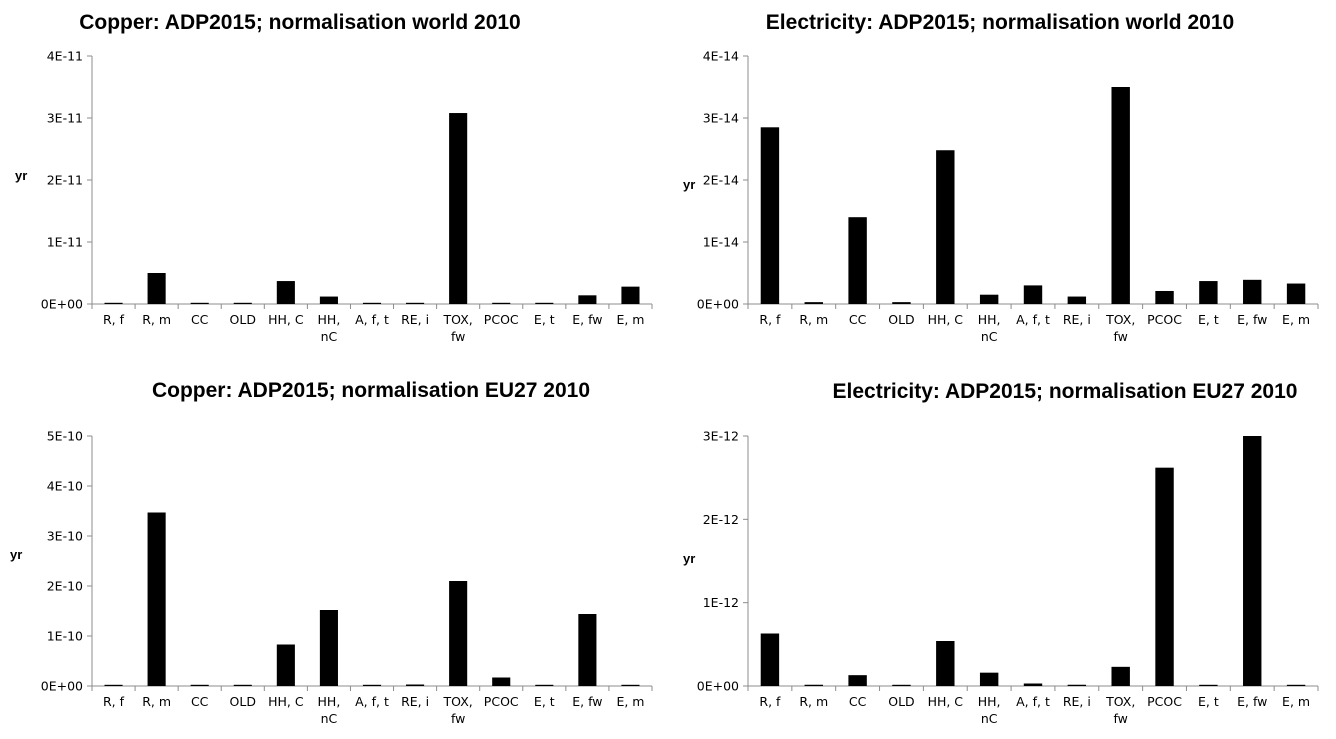 Image resolution: width=1336 pixels, height=739 pixels. Describe the element at coordinates (721, 118) in the screenshot. I see `y-tick-label: 3E-14` at that location.